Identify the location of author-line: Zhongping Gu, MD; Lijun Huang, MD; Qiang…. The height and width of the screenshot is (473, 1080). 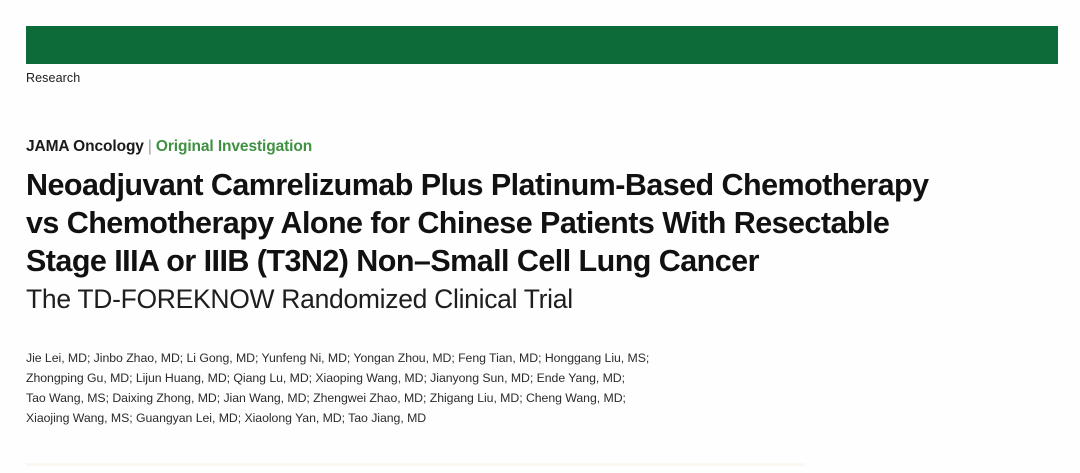
(325, 378).